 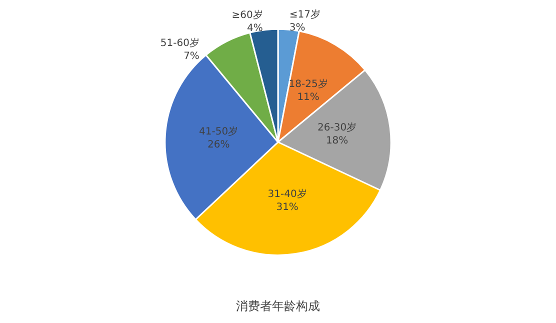 What do you see at coordinates (247, 15) in the screenshot?
I see `slice-label: ≥60岁` at bounding box center [247, 15].